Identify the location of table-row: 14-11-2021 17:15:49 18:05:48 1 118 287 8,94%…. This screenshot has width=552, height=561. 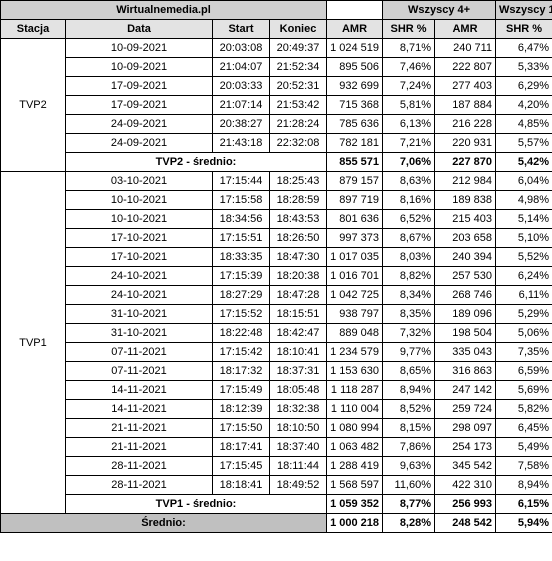
(276, 390).